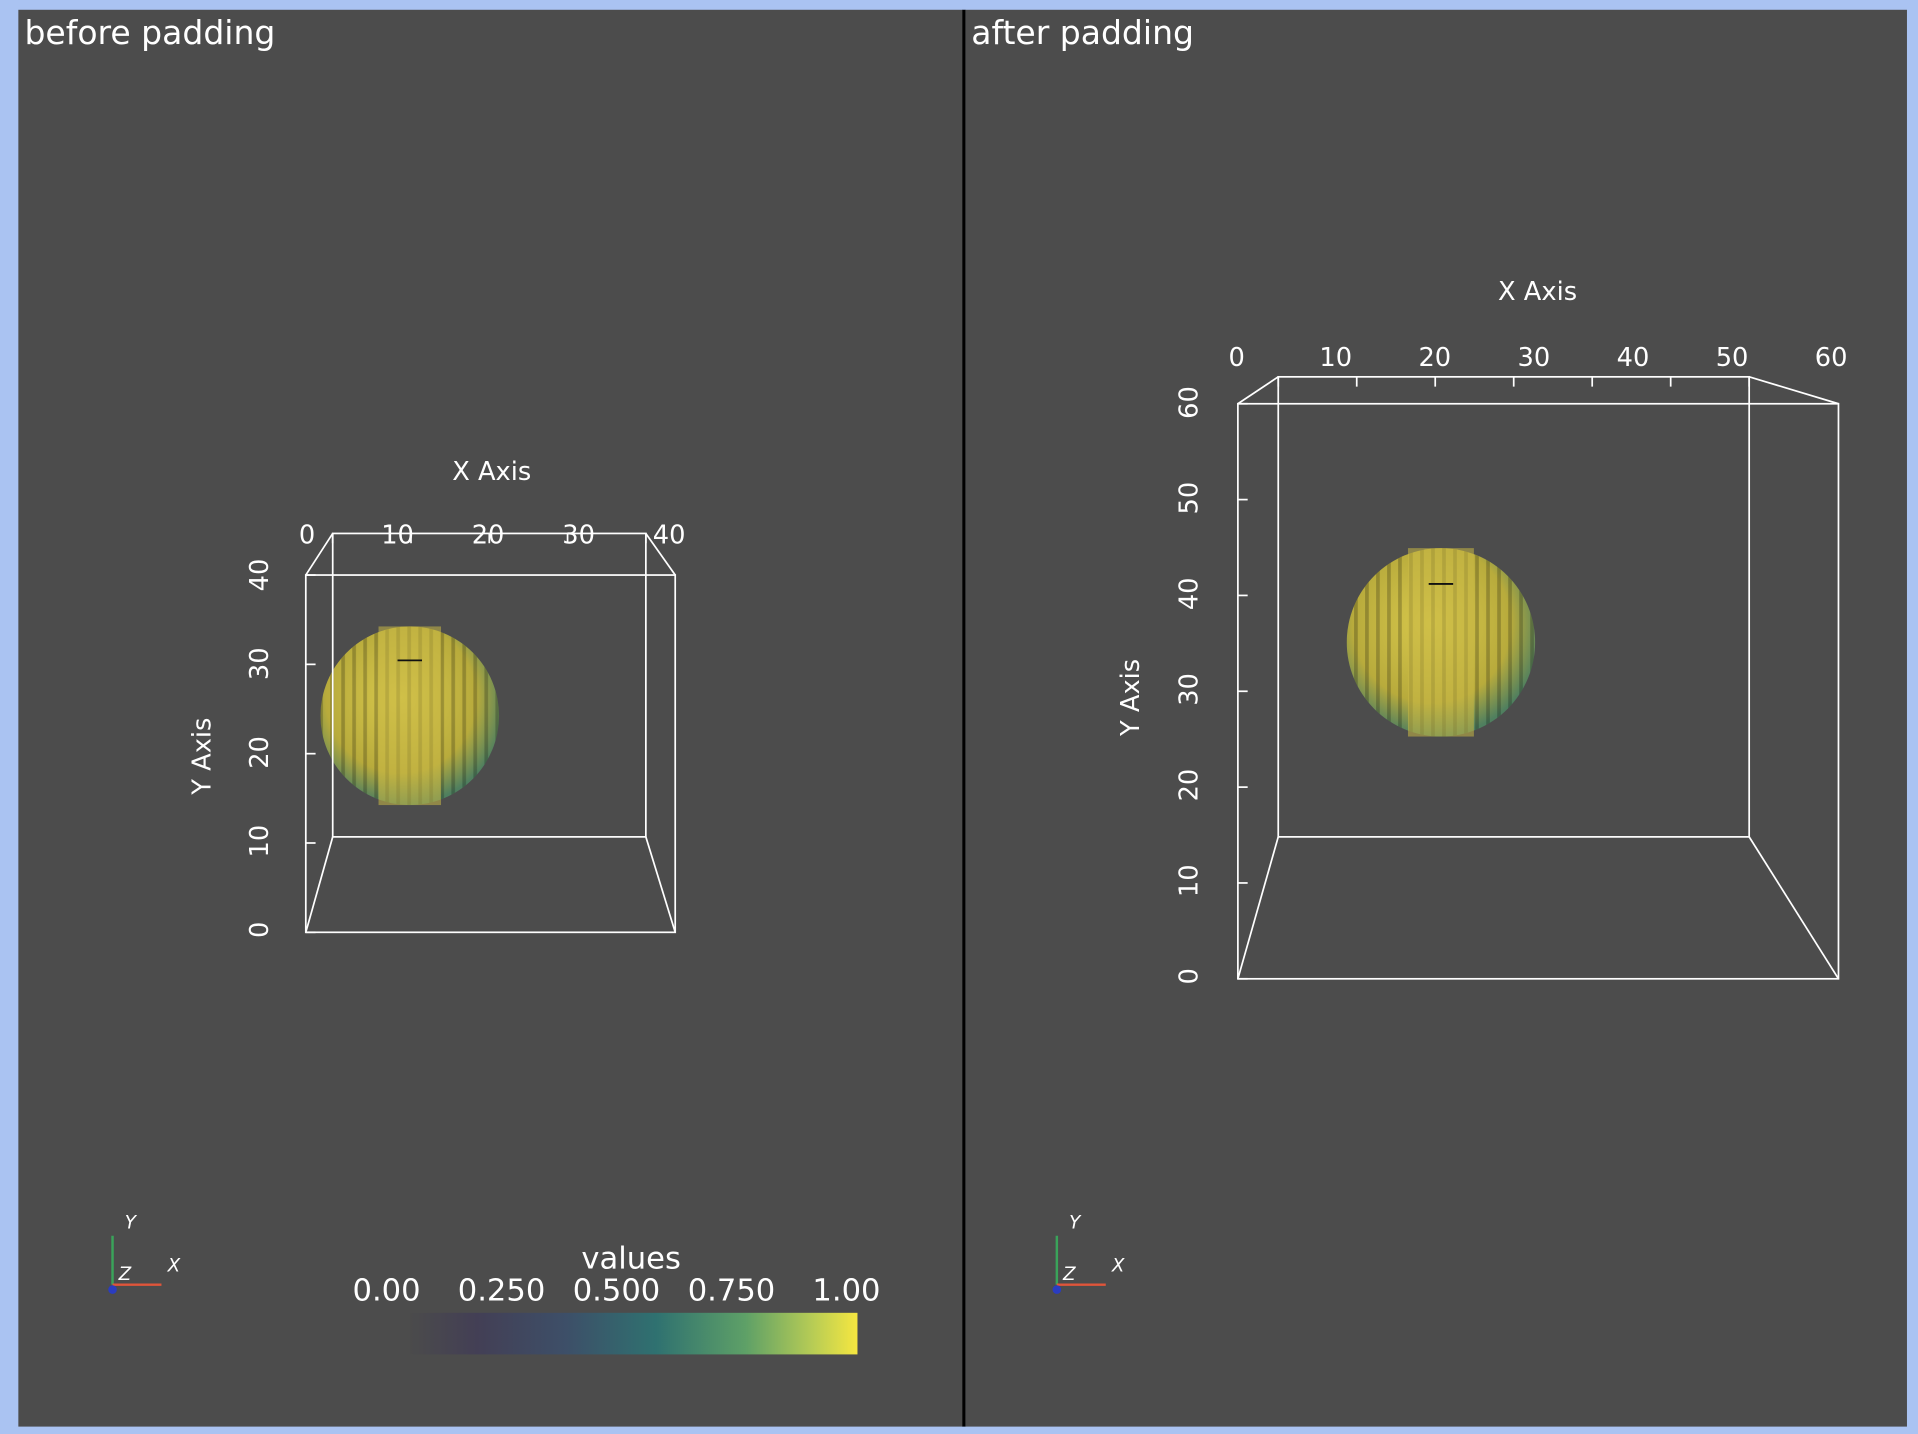 The height and width of the screenshot is (1434, 1918). What do you see at coordinates (630, 1259) in the screenshot?
I see `colorbar-title: values` at bounding box center [630, 1259].